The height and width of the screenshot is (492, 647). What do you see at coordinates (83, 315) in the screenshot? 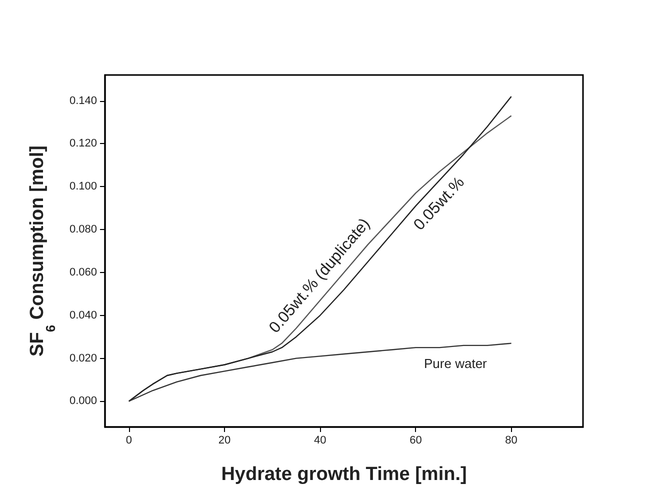
I see `y-tick-label: 0.040` at bounding box center [83, 315].